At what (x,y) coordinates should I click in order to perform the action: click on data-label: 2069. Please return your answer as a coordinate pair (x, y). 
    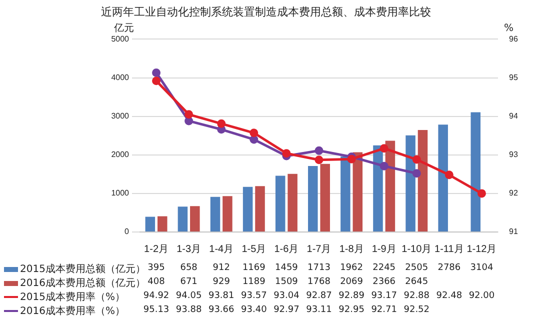
    Looking at the image, I should click on (351, 282).